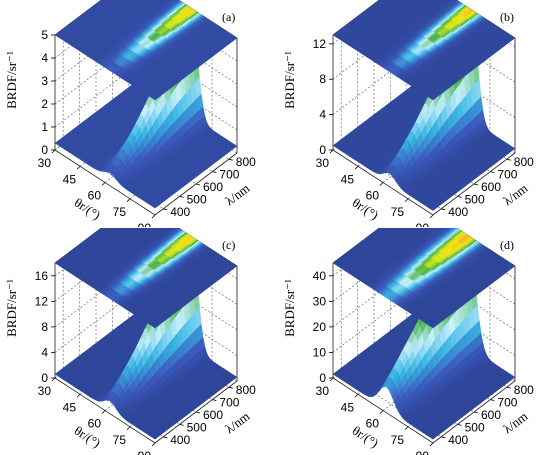  Describe the element at coordinates (229, 17) in the screenshot. I see `panel-label: (a)` at that location.